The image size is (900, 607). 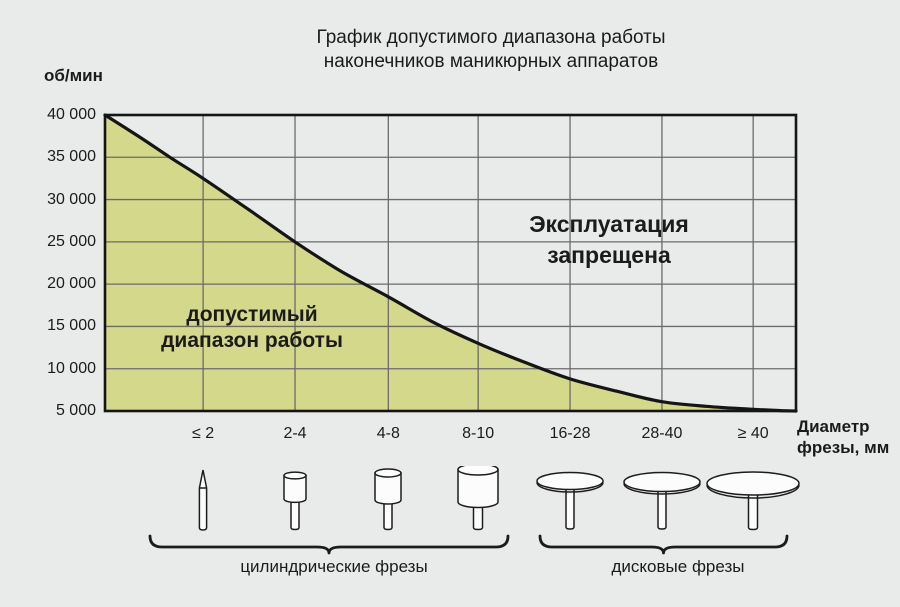 I want to click on y-tick-label: 40 000, so click(x=71, y=114).